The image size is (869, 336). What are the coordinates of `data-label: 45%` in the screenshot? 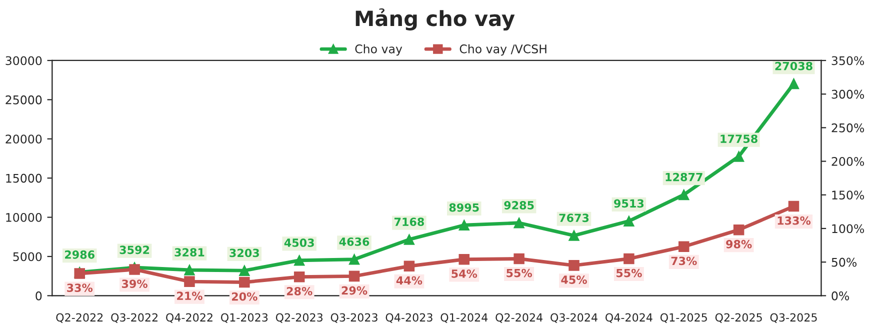 It's located at (574, 280).